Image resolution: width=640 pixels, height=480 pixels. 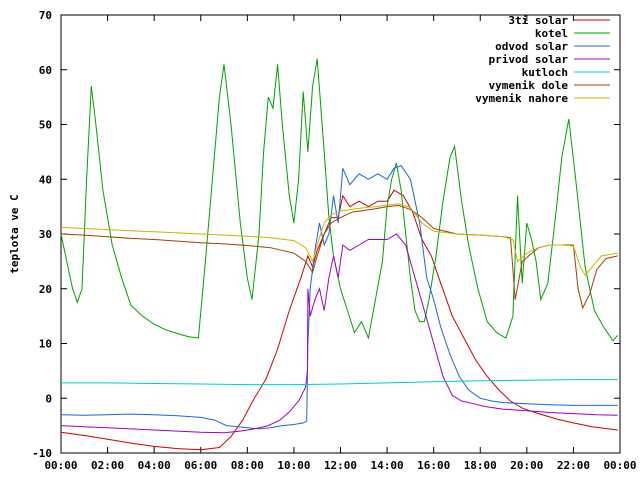 What do you see at coordinates (42, 453) in the screenshot?
I see `y-tick-label: -10` at bounding box center [42, 453].